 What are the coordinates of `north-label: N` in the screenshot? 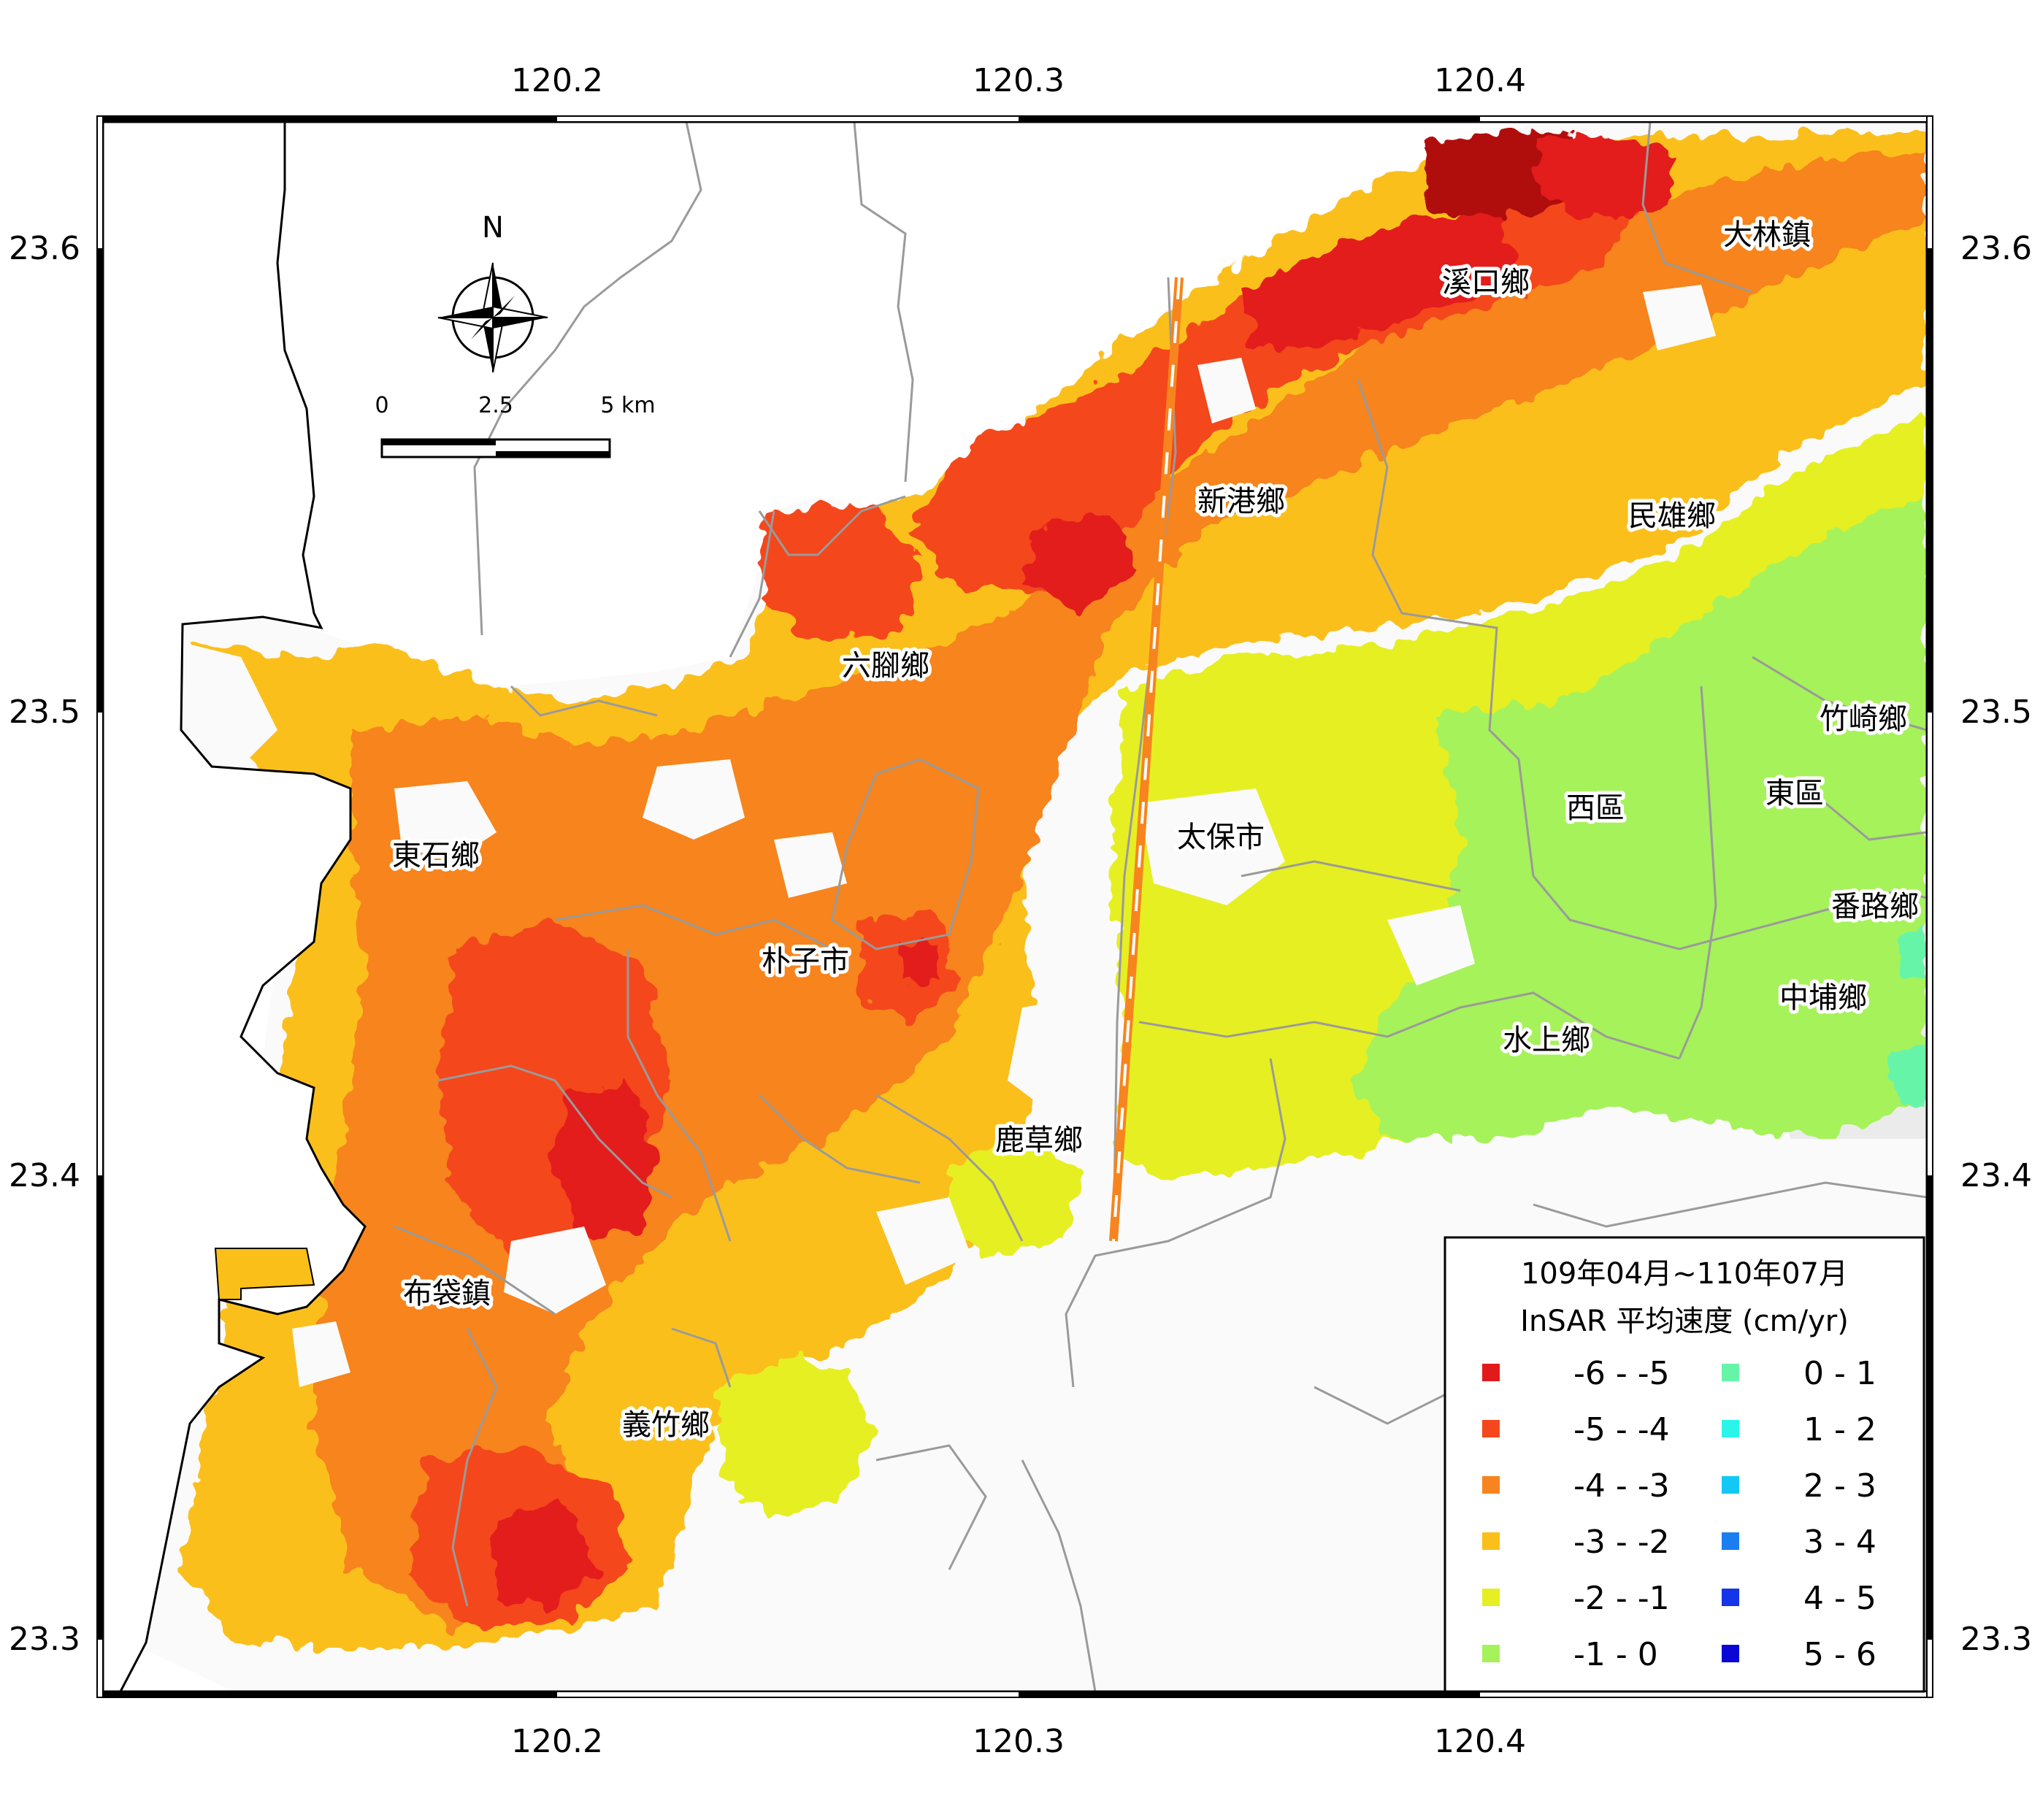 It's located at (493, 228).